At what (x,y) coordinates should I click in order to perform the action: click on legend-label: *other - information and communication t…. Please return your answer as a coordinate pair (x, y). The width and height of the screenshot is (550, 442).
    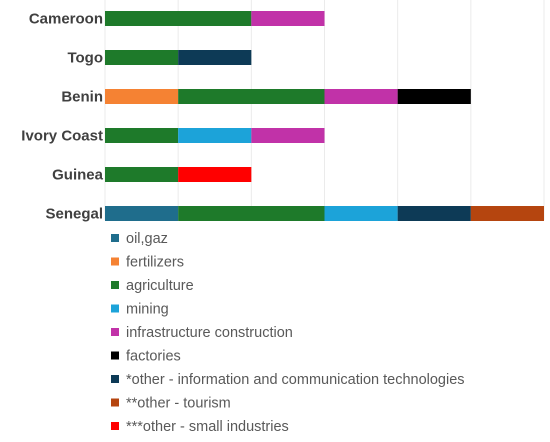
    Looking at the image, I should click on (295, 380).